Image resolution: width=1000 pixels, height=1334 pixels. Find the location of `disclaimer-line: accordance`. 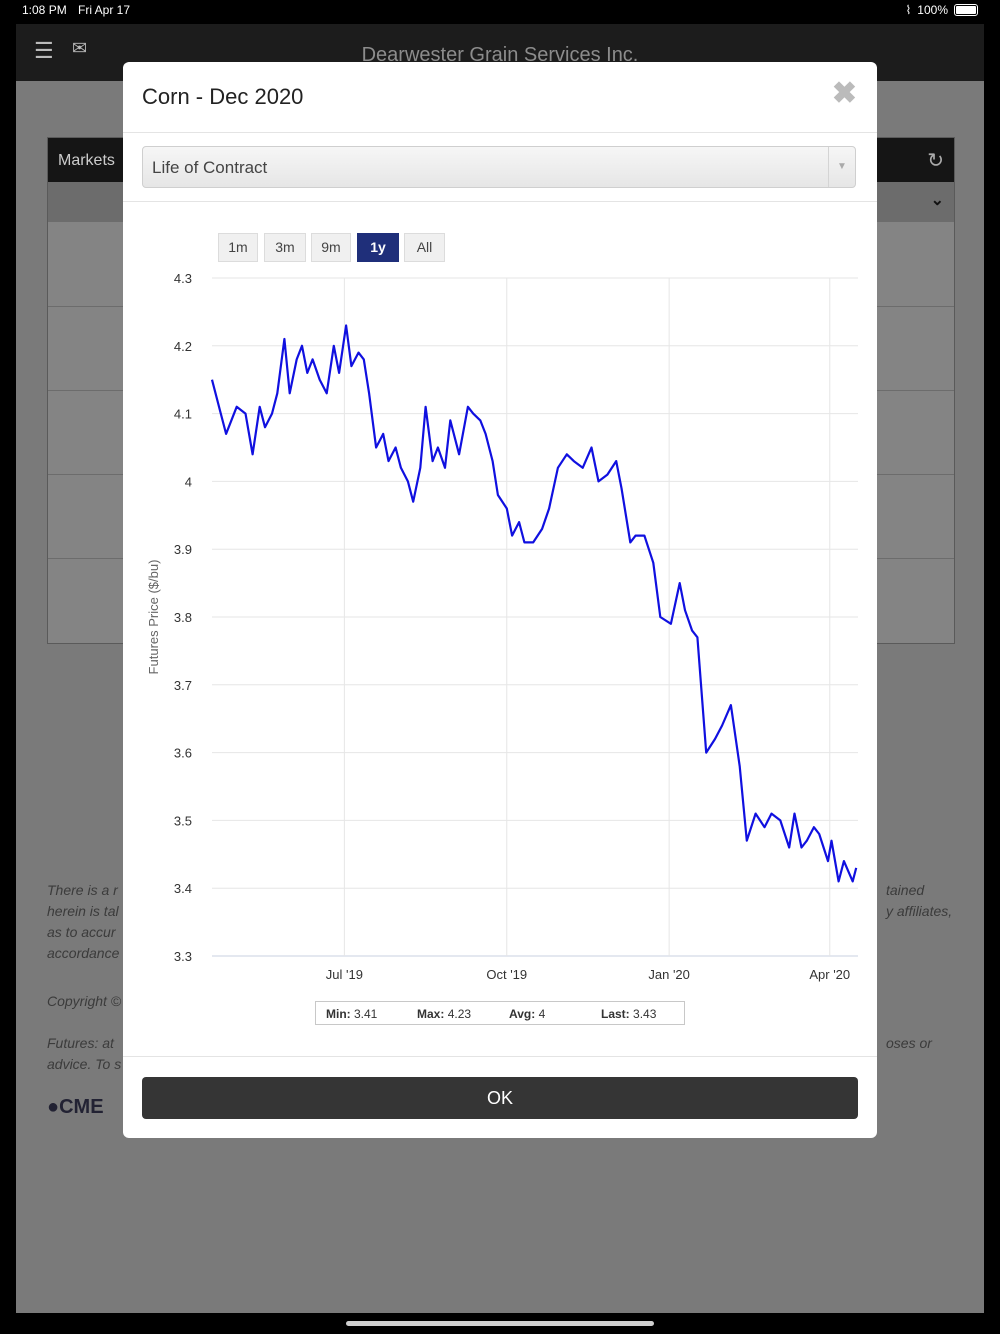

disclaimer-line: accordance is located at coordinates (83, 953).